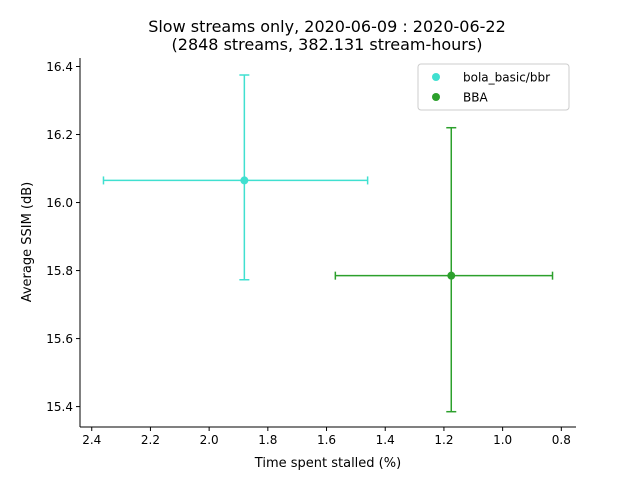  Describe the element at coordinates (475, 98) in the screenshot. I see `legend-label: BBA` at that location.